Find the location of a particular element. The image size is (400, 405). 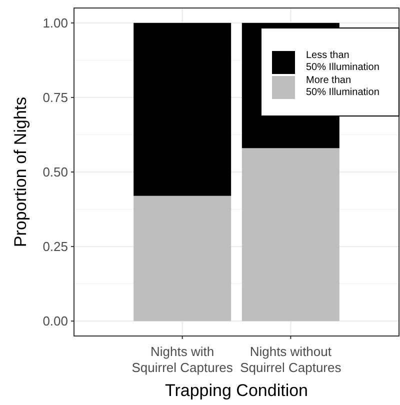

x-tick-label: Nights with Squirrel Captures is located at coordinates (183, 359).